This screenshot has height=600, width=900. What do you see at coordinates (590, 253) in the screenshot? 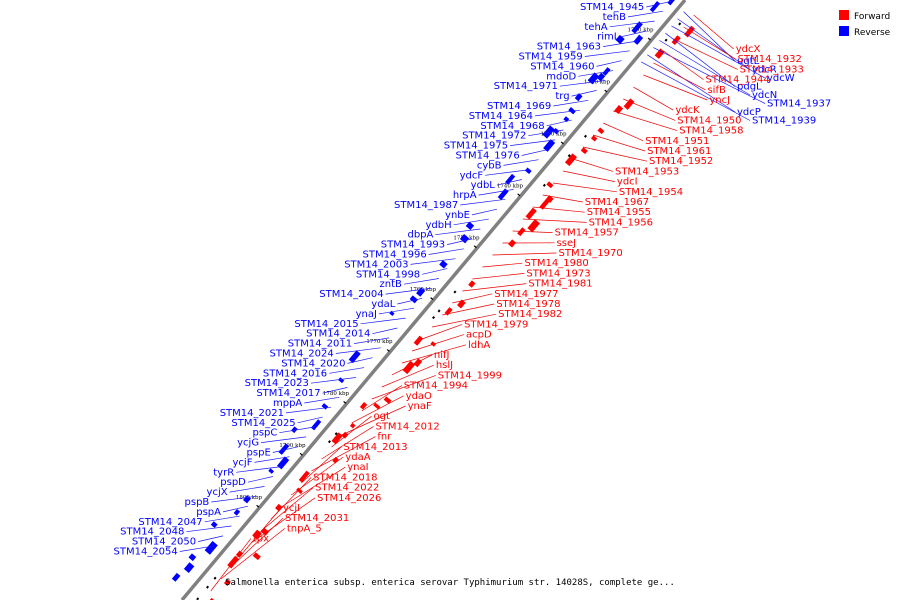
I see `forward-gene-label: STM14_1970` at bounding box center [590, 253].